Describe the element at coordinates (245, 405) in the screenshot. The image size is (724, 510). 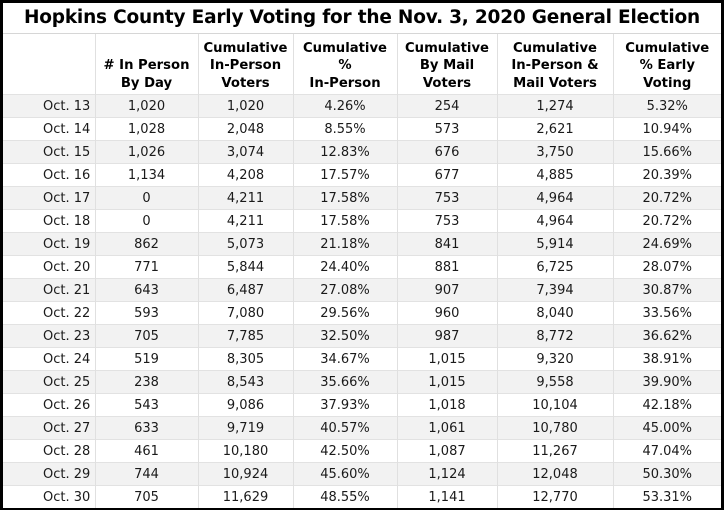
I see `cumulative-in-person-cell: 9,086` at that location.